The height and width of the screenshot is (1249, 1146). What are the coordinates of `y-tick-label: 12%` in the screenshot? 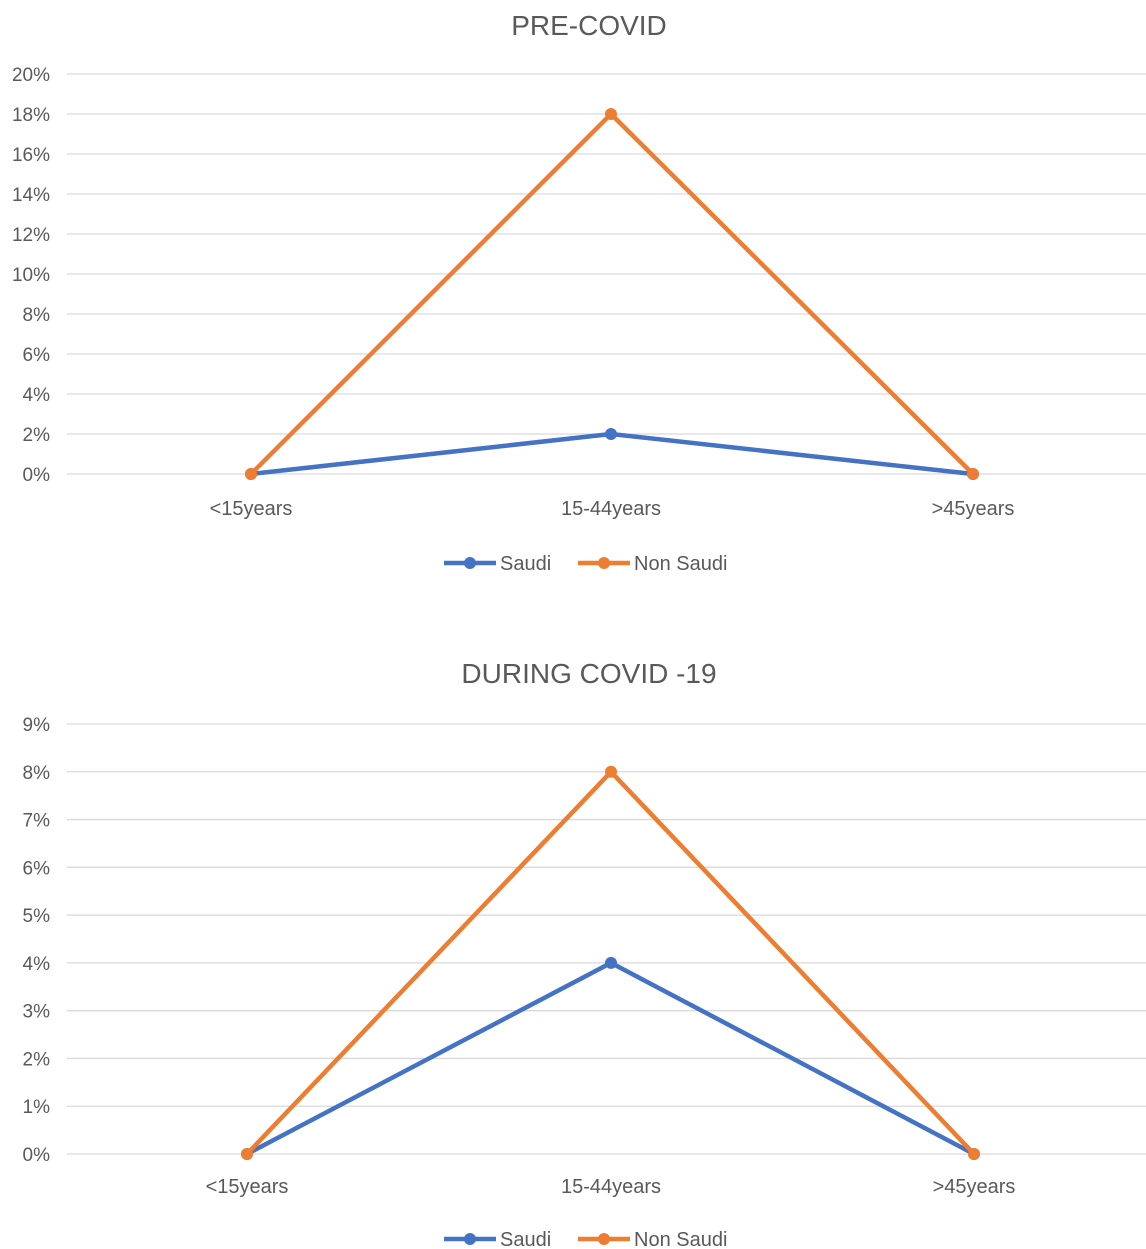 It's located at (31, 235).